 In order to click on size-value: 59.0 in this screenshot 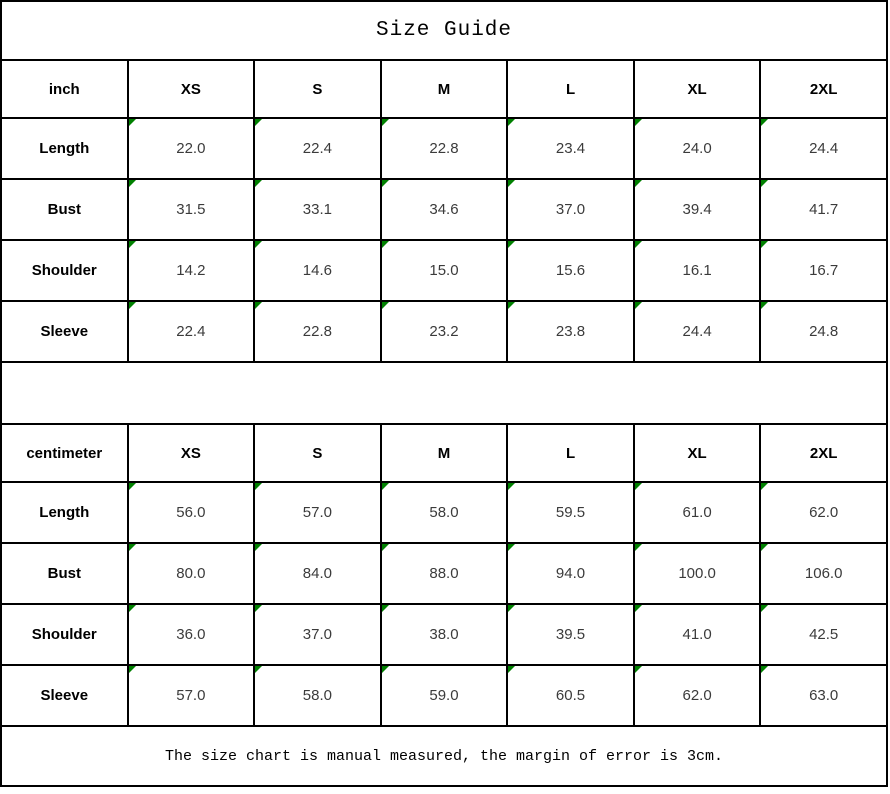, I will do `click(444, 695)`.